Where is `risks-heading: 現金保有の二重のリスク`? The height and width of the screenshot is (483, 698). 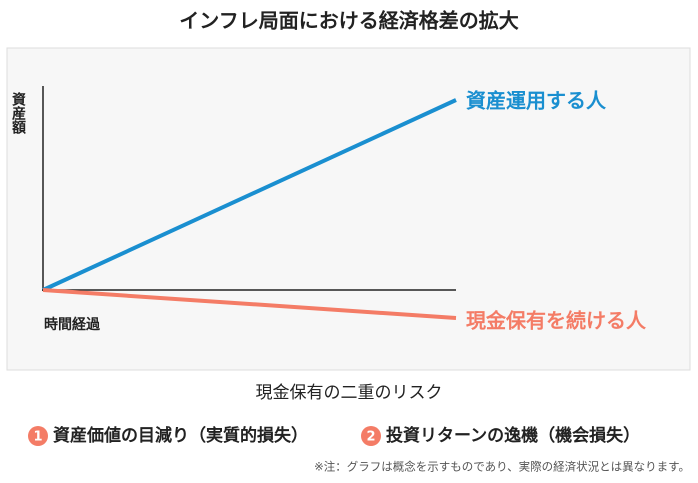 risks-heading: 現金保有の二重のリスク is located at coordinates (349, 393).